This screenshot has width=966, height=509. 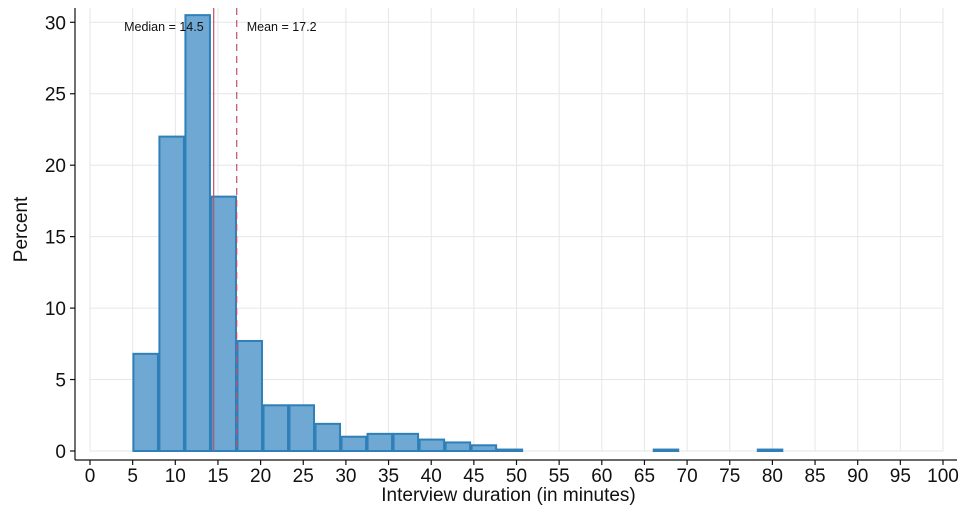 I want to click on x-tick-label: 15, so click(x=217, y=476).